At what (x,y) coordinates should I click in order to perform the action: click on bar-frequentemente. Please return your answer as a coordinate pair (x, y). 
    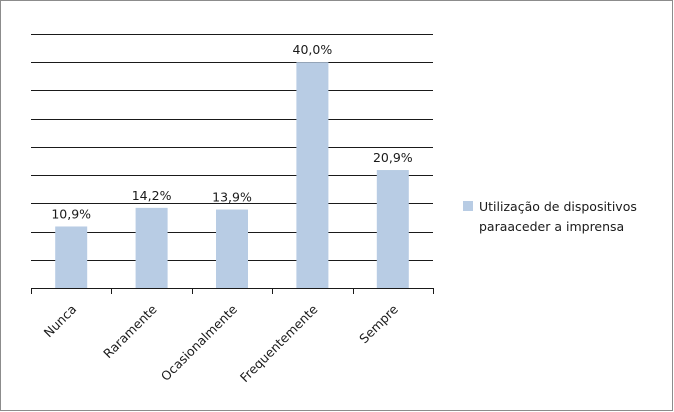
    Looking at the image, I should click on (312, 175).